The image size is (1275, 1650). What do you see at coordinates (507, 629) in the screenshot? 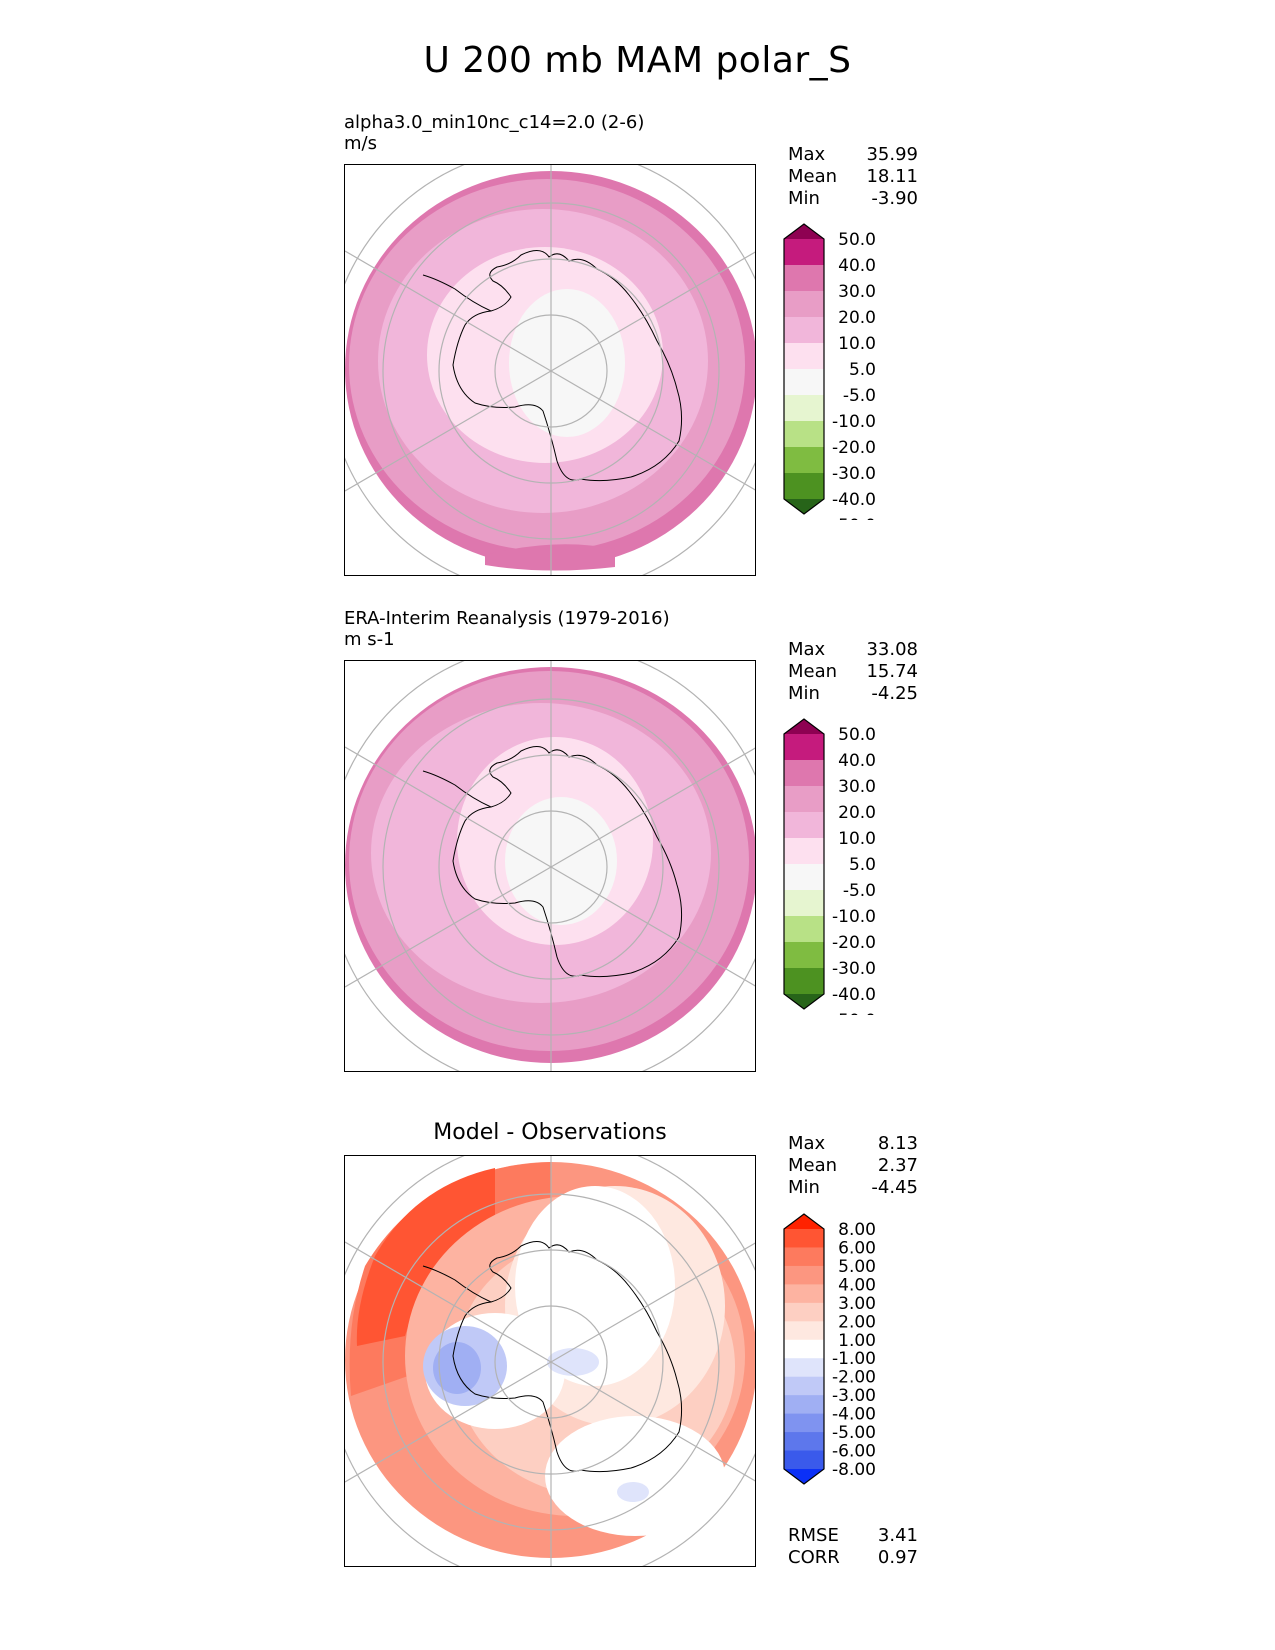
I see `obs-subtitle: ERA-Interim Reanalysis (1979-2016) m s-1` at bounding box center [507, 629].